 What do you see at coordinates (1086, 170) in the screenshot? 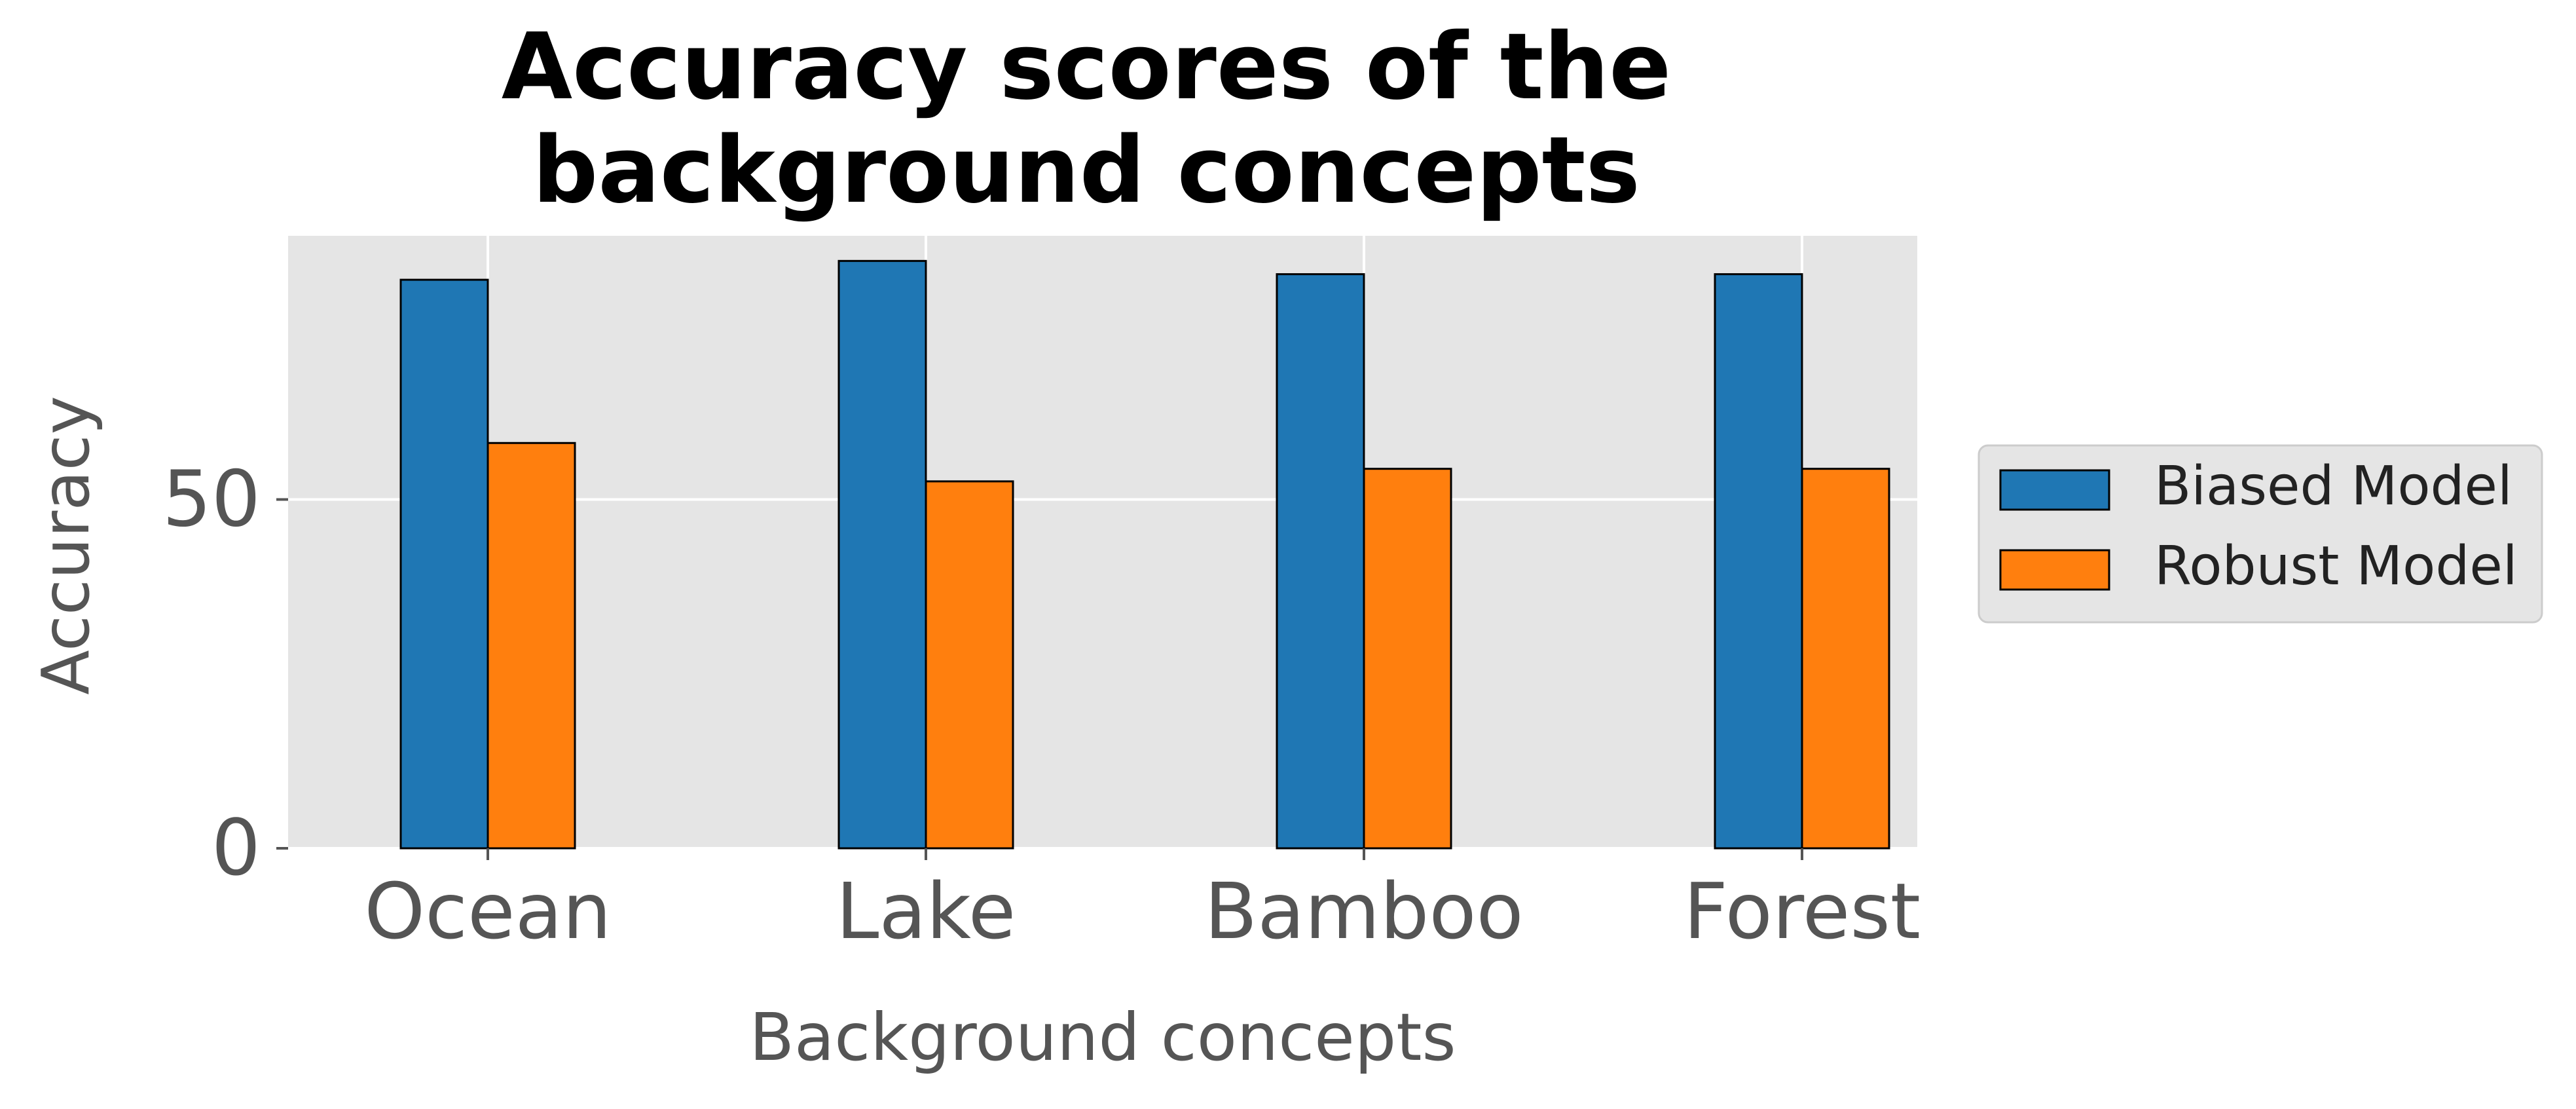
I see `chart-title-line: background concepts` at bounding box center [1086, 170].